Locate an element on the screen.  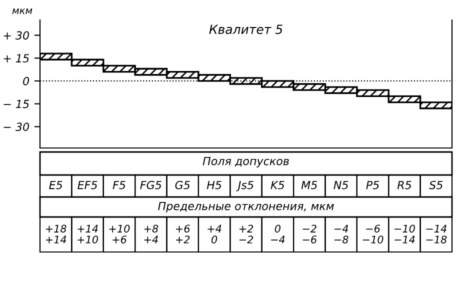
text: Поля допусков is located at coordinates (245, 162).